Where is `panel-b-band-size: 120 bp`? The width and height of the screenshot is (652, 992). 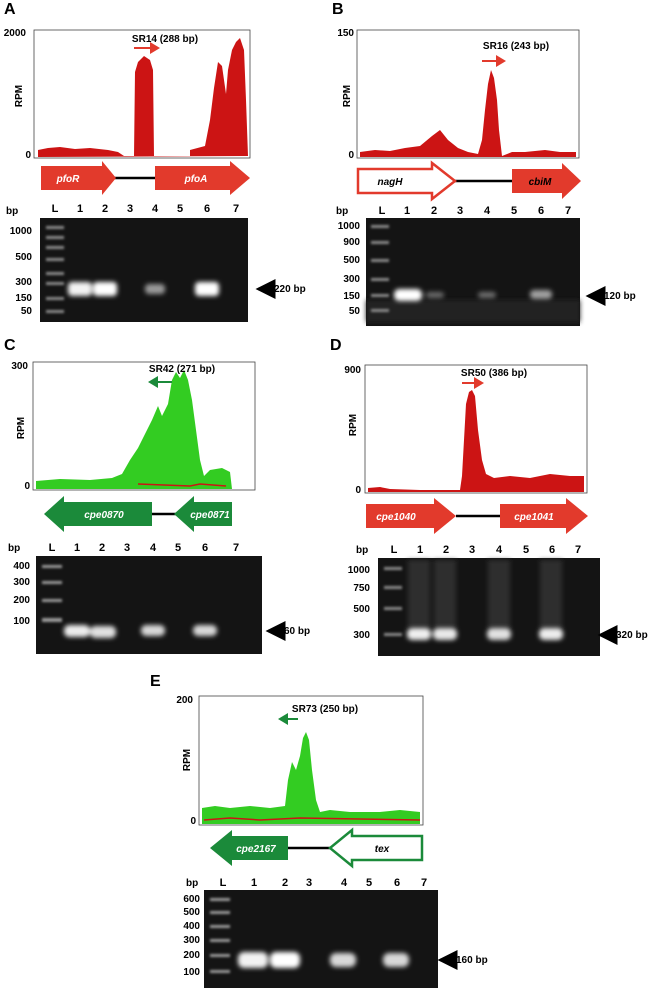
panel-b-band-size: 120 bp is located at coordinates (620, 296).